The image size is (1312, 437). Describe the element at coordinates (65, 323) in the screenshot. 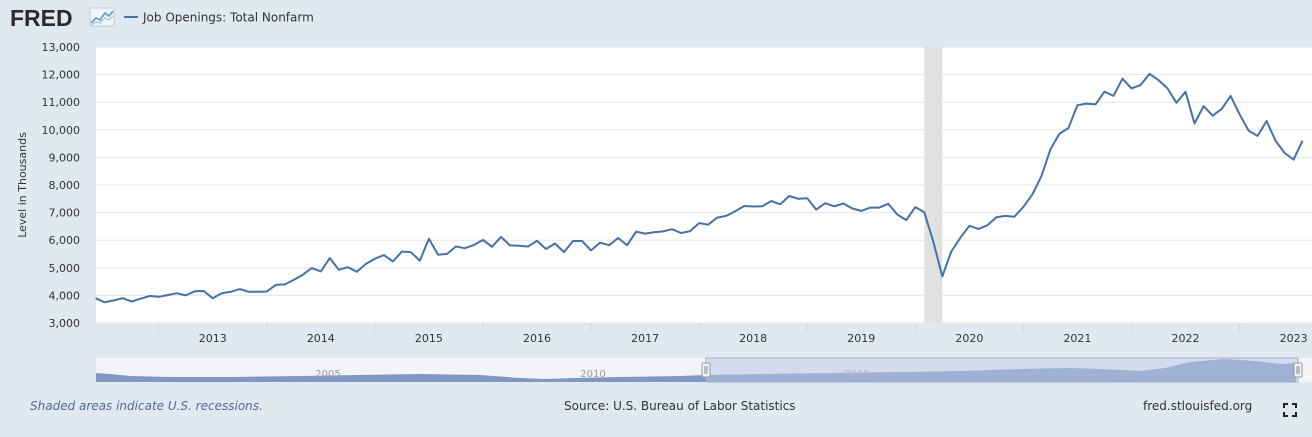

I see `y-tick-label: 3,000` at that location.